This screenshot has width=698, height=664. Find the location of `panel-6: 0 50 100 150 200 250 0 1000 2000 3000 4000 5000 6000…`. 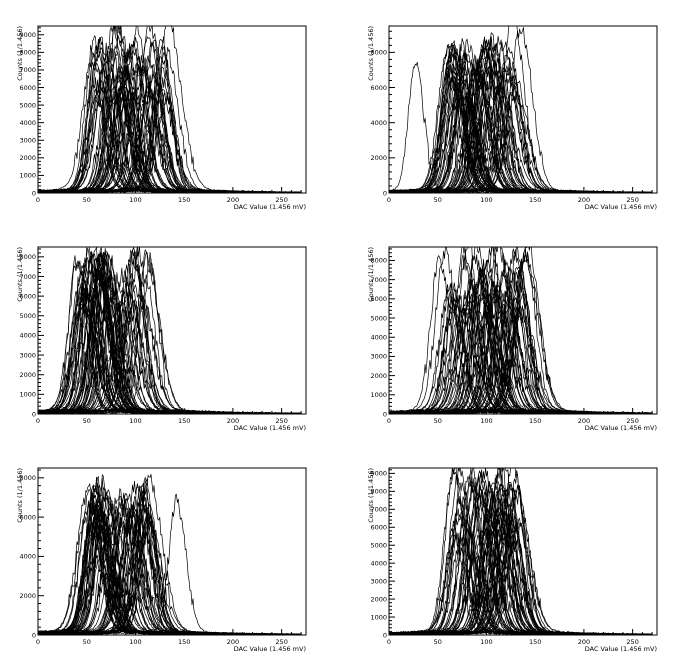

panel-6: 0 50 100 150 200 250 0 1000 2000 3000 4000 5000 6000… is located at coordinates (512, 560).